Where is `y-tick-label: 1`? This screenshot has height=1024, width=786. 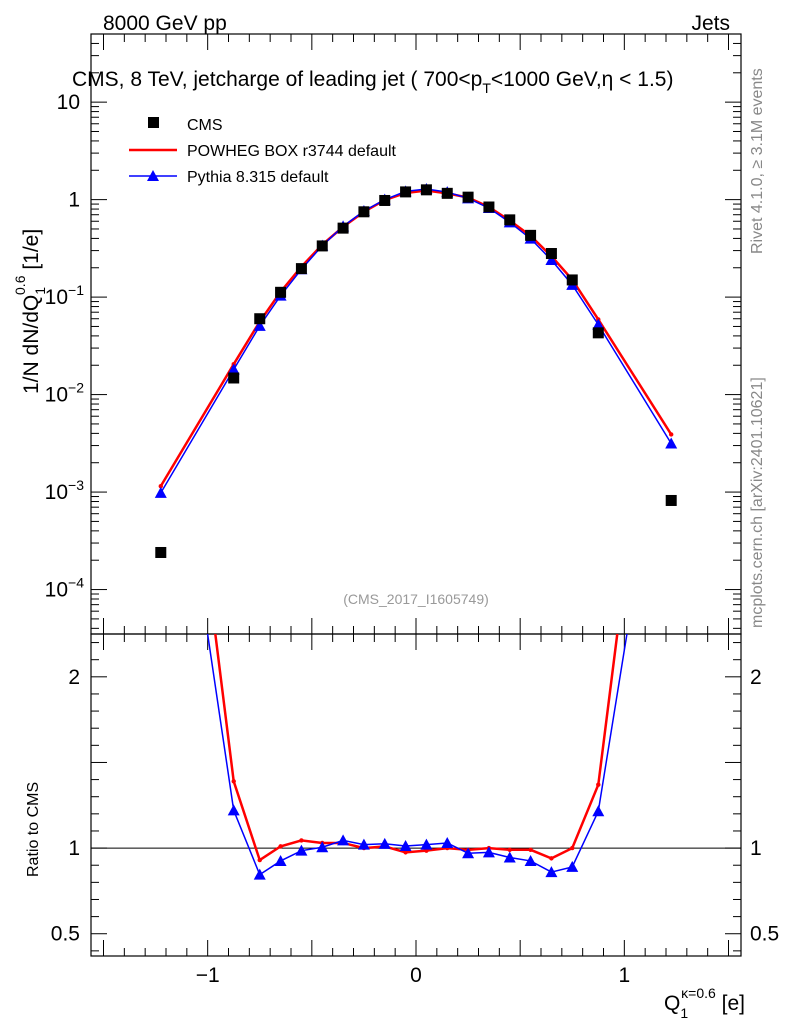
y-tick-label: 1 is located at coordinates (74, 200).